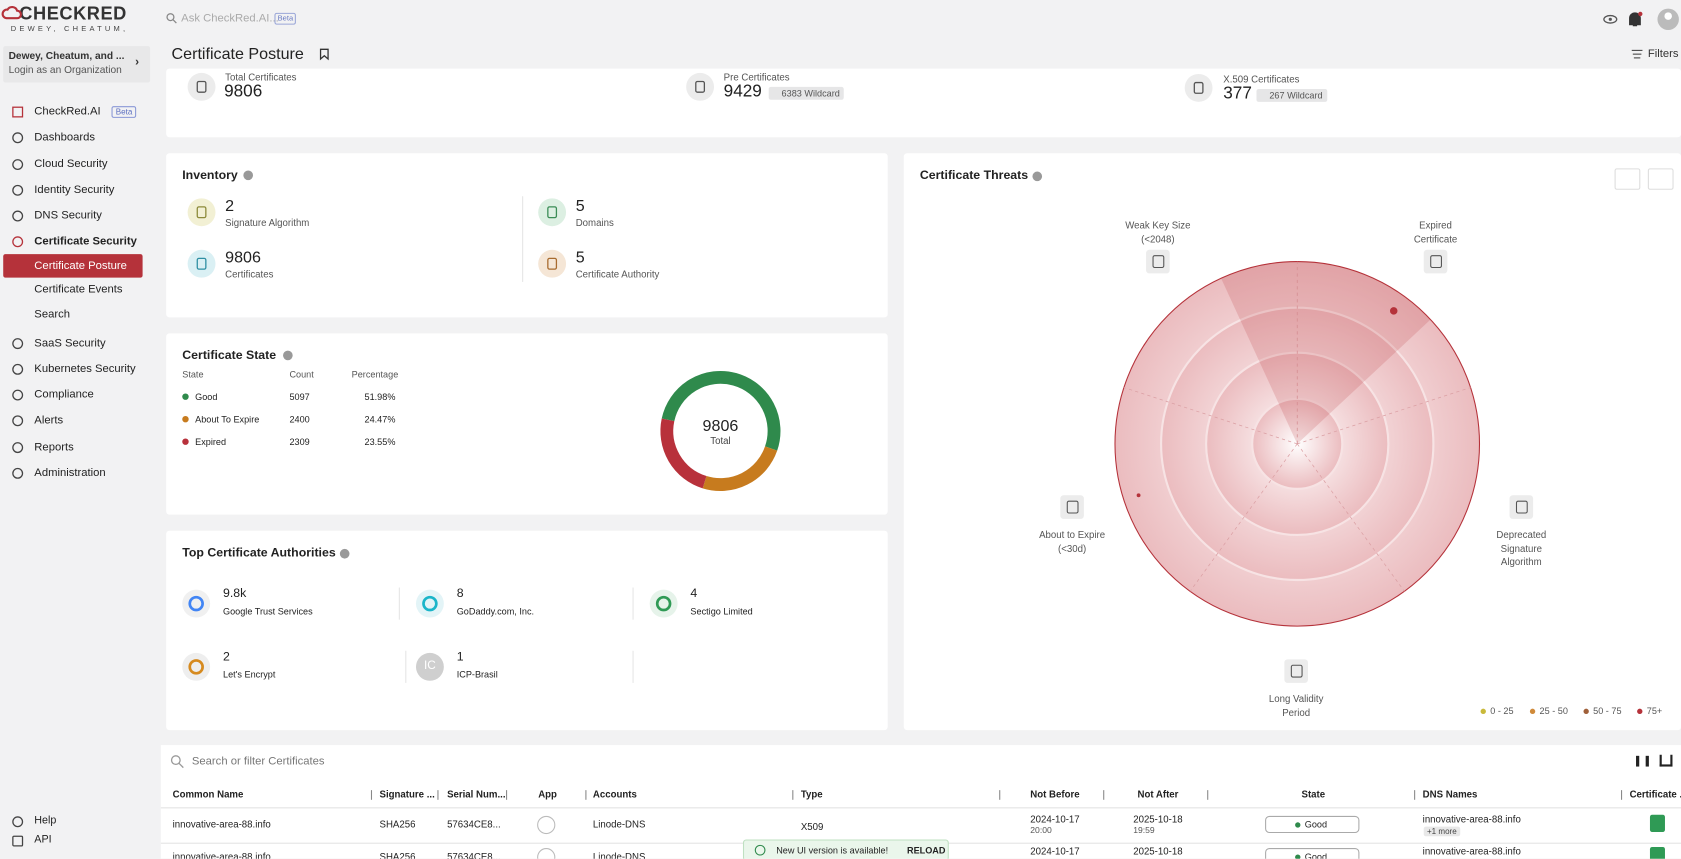  What do you see at coordinates (70, 343) in the screenshot?
I see `nav-item: SaaS Security` at bounding box center [70, 343].